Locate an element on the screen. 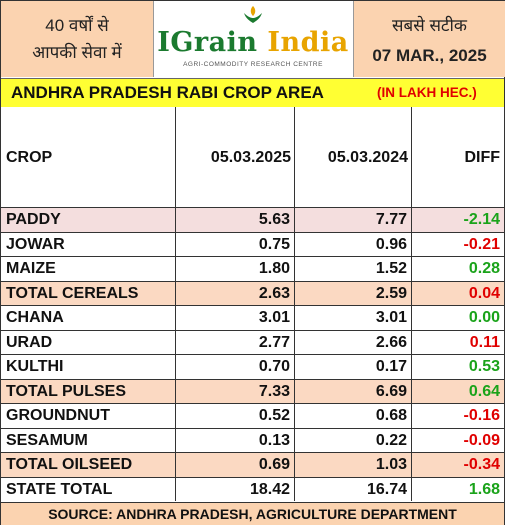  area-2025-cell: 0.52 is located at coordinates (274, 415).